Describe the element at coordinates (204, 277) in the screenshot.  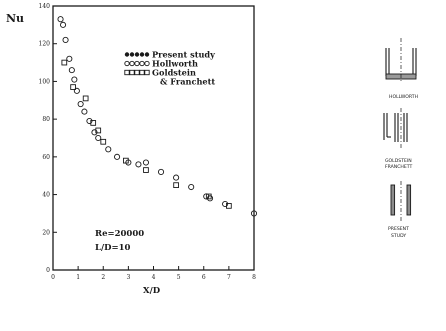
I see `x-tick-label: 6` at that location.